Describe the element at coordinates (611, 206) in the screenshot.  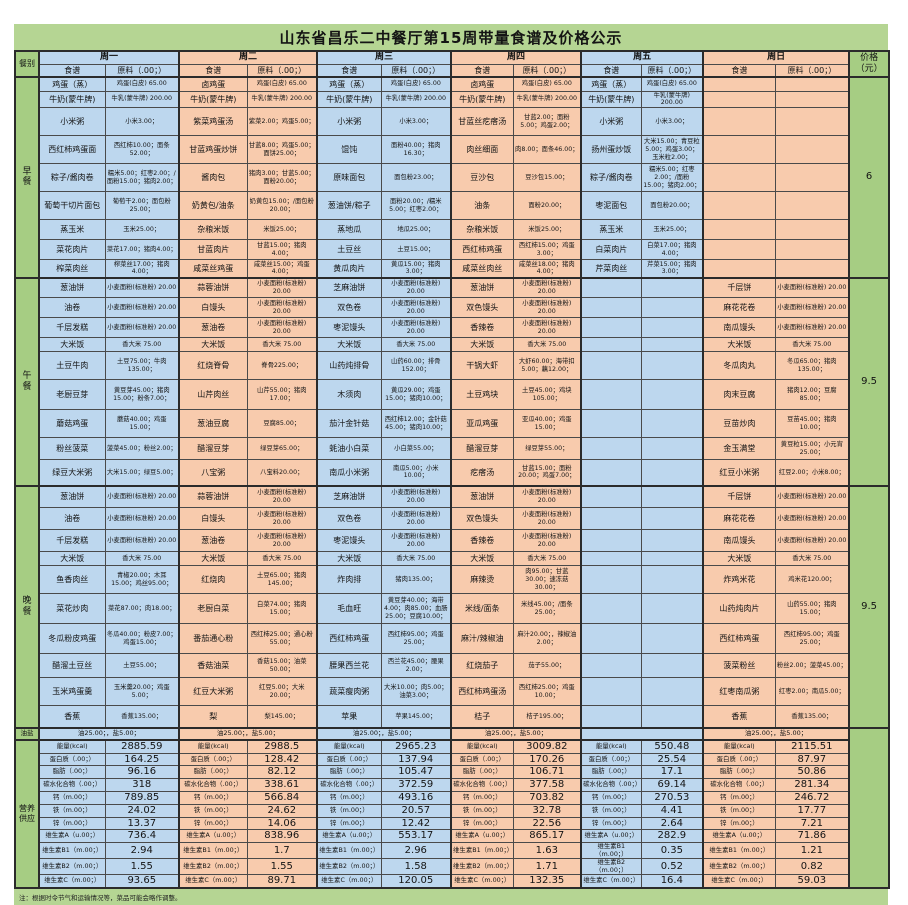
I see `recipe-cell: 枣泥面包` at that location.